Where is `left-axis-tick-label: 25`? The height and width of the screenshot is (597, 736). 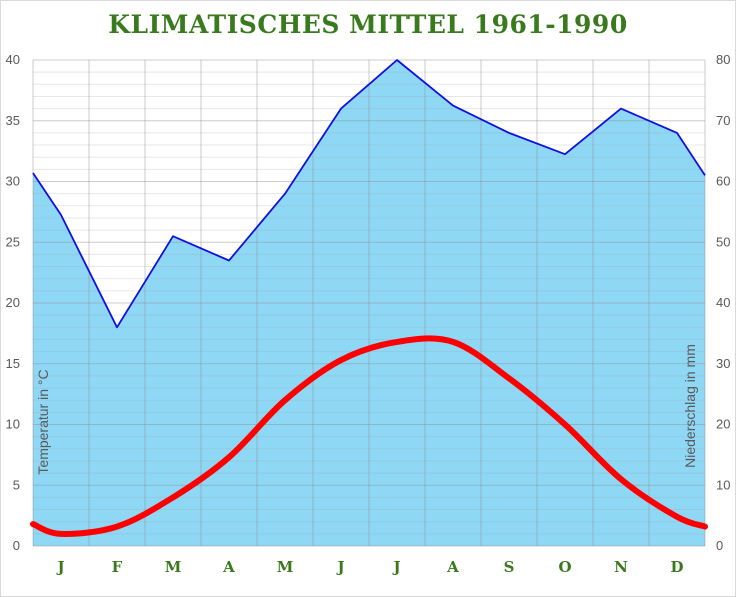
left-axis-tick-label: 25 is located at coordinates (13, 241).